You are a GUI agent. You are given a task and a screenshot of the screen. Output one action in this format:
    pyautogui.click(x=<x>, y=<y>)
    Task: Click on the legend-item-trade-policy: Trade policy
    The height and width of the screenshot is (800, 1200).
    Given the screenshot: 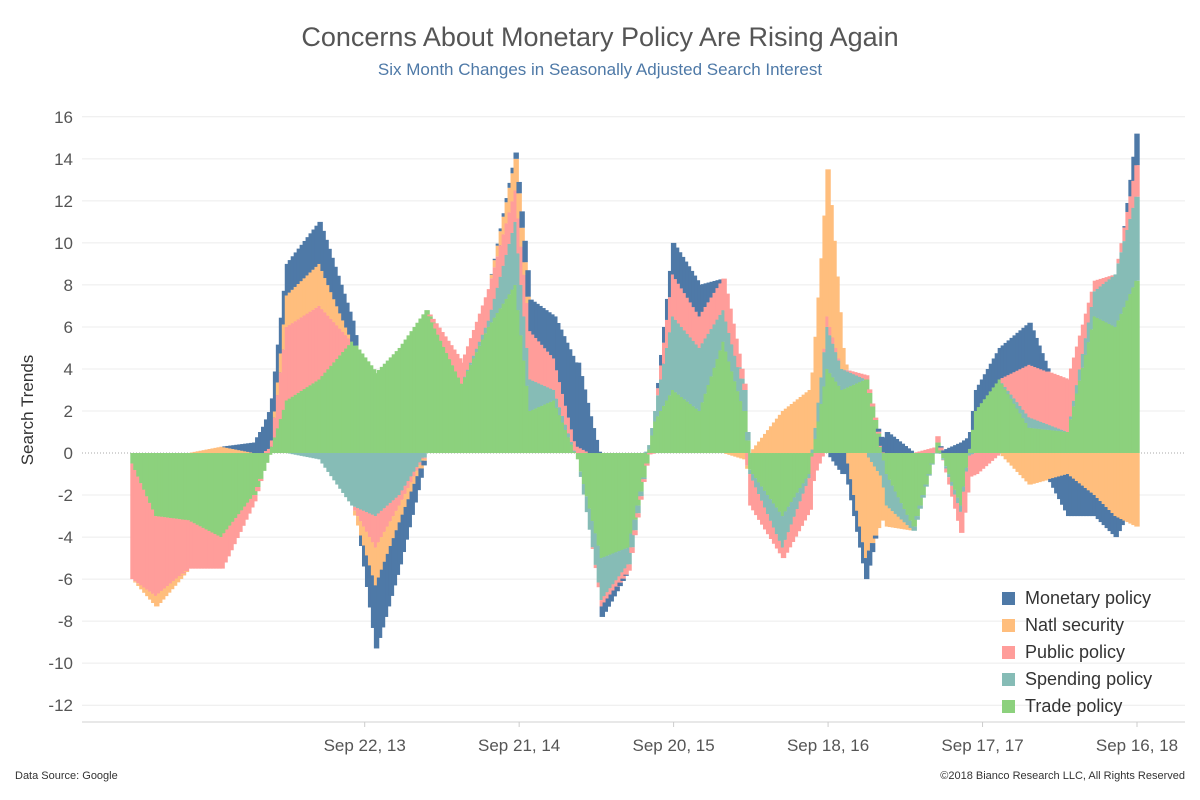 What is the action you would take?
    pyautogui.click(x=1077, y=706)
    